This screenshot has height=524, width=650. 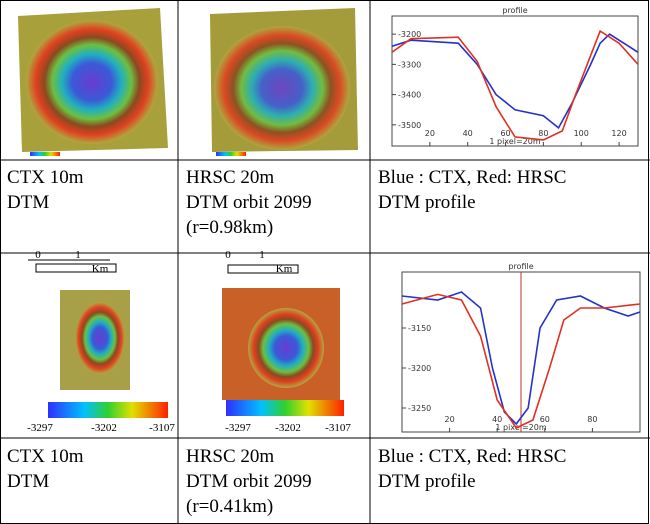 I want to click on y-tick-label: -3150, so click(x=419, y=328).